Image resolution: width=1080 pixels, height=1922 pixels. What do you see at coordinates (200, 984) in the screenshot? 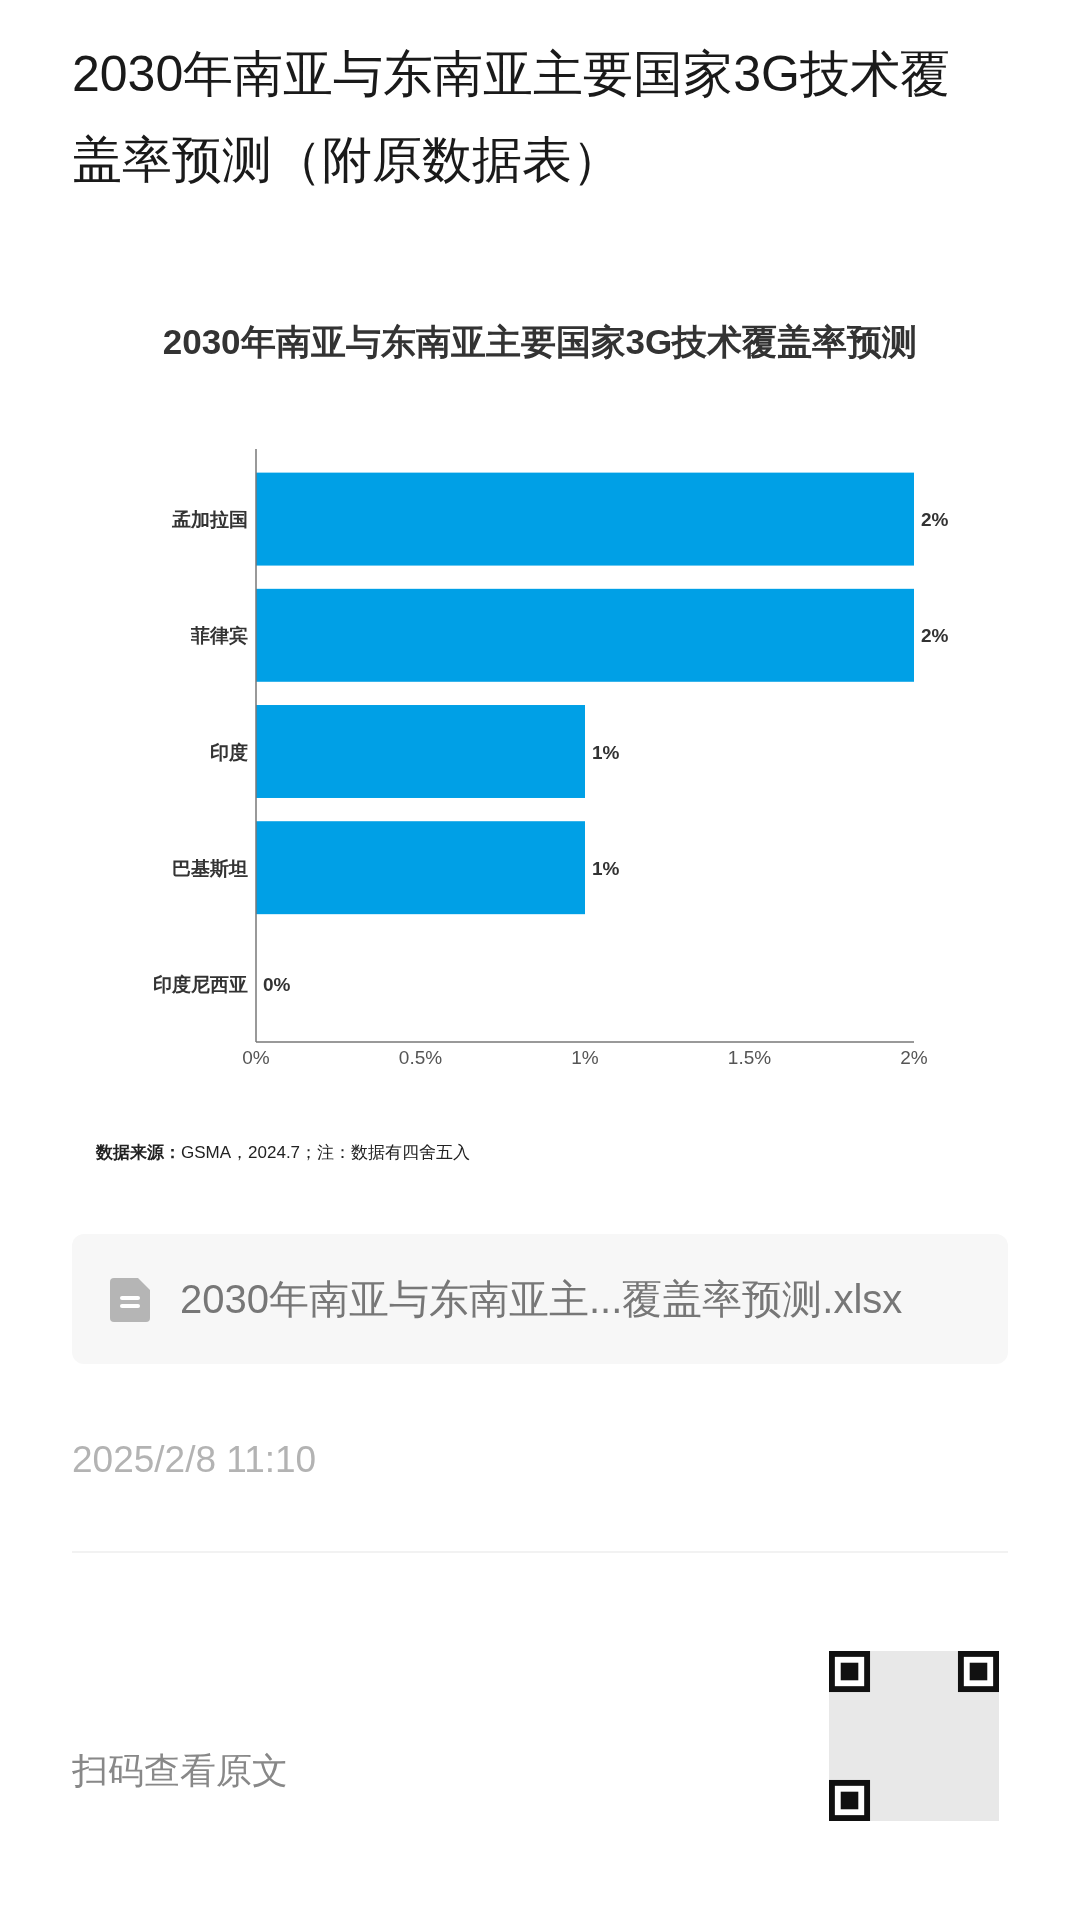
I see `category-label: 印度尼西亚` at bounding box center [200, 984].